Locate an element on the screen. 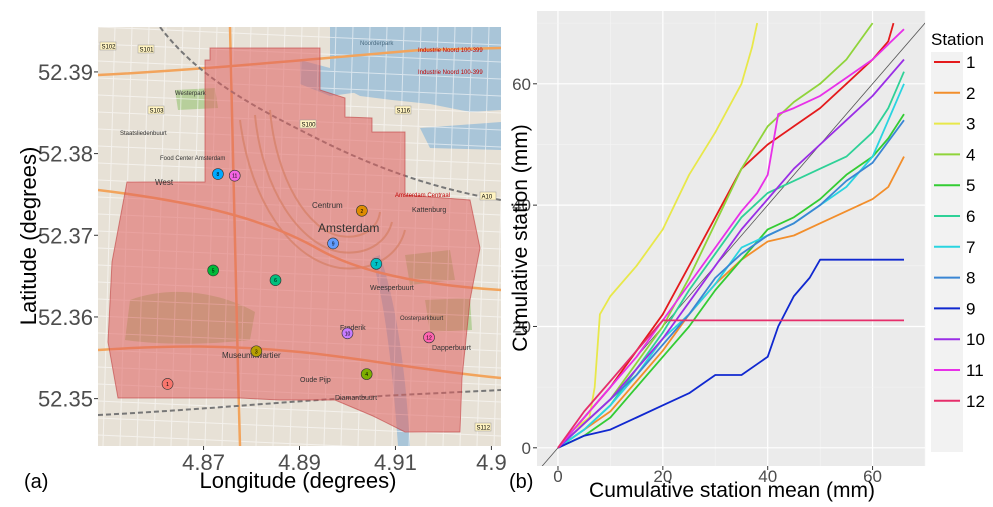 This screenshot has width=993, height=507. map-x-tick-label: 4.89 is located at coordinates (299, 462).